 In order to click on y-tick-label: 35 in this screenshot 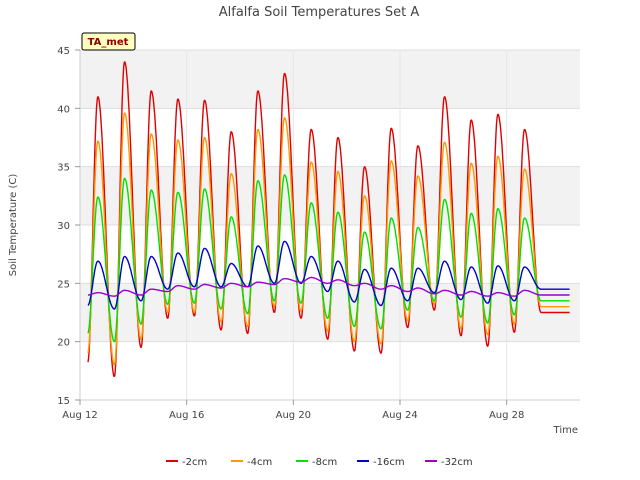, I will do `click(63, 168)`.